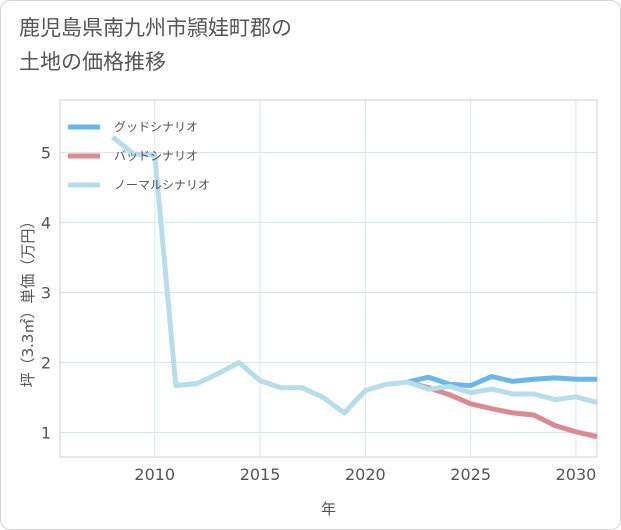 This screenshot has height=530, width=621. Describe the element at coordinates (92, 62) in the screenshot. I see `title-line-2: 土地の価格推移` at that location.